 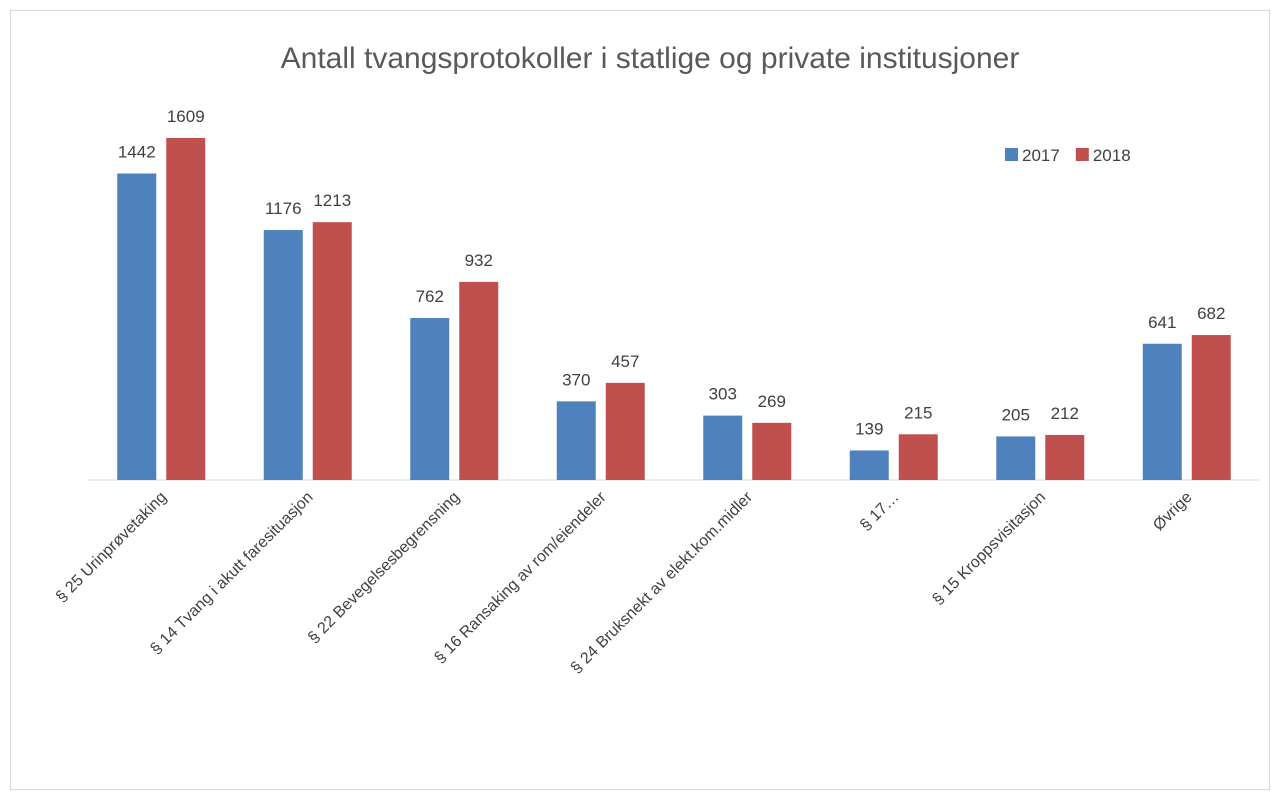 I want to click on data-label: 139, so click(x=869, y=428).